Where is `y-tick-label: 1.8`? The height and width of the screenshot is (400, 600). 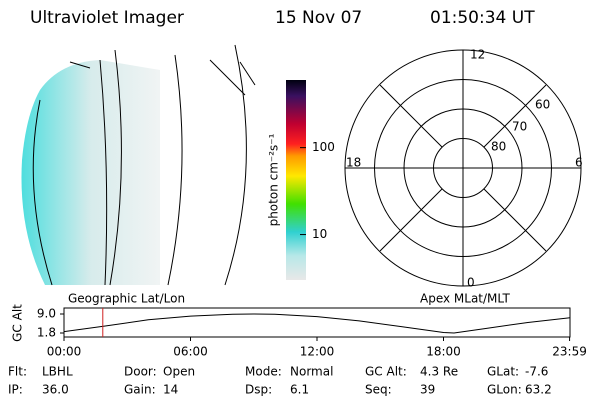
y-tick-label: 1.8 is located at coordinates (46, 333).